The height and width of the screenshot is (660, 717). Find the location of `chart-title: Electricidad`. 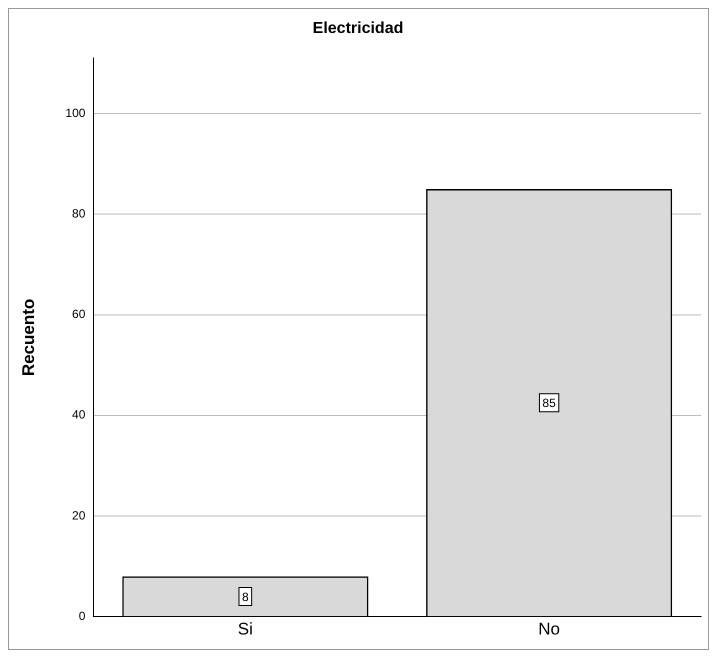

chart-title: Electricidad is located at coordinates (358, 29).